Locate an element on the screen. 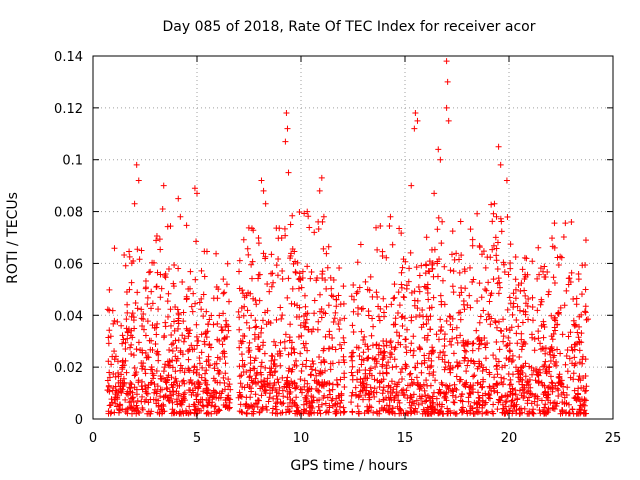 The width and height of the screenshot is (640, 480). y-tick-label: 0.08 is located at coordinates (68, 213).